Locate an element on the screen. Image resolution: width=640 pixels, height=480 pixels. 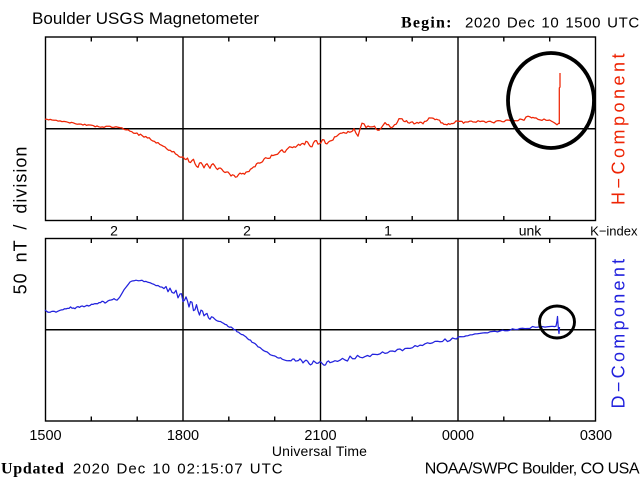
svg-text: 0000 is located at coordinates (458, 436).